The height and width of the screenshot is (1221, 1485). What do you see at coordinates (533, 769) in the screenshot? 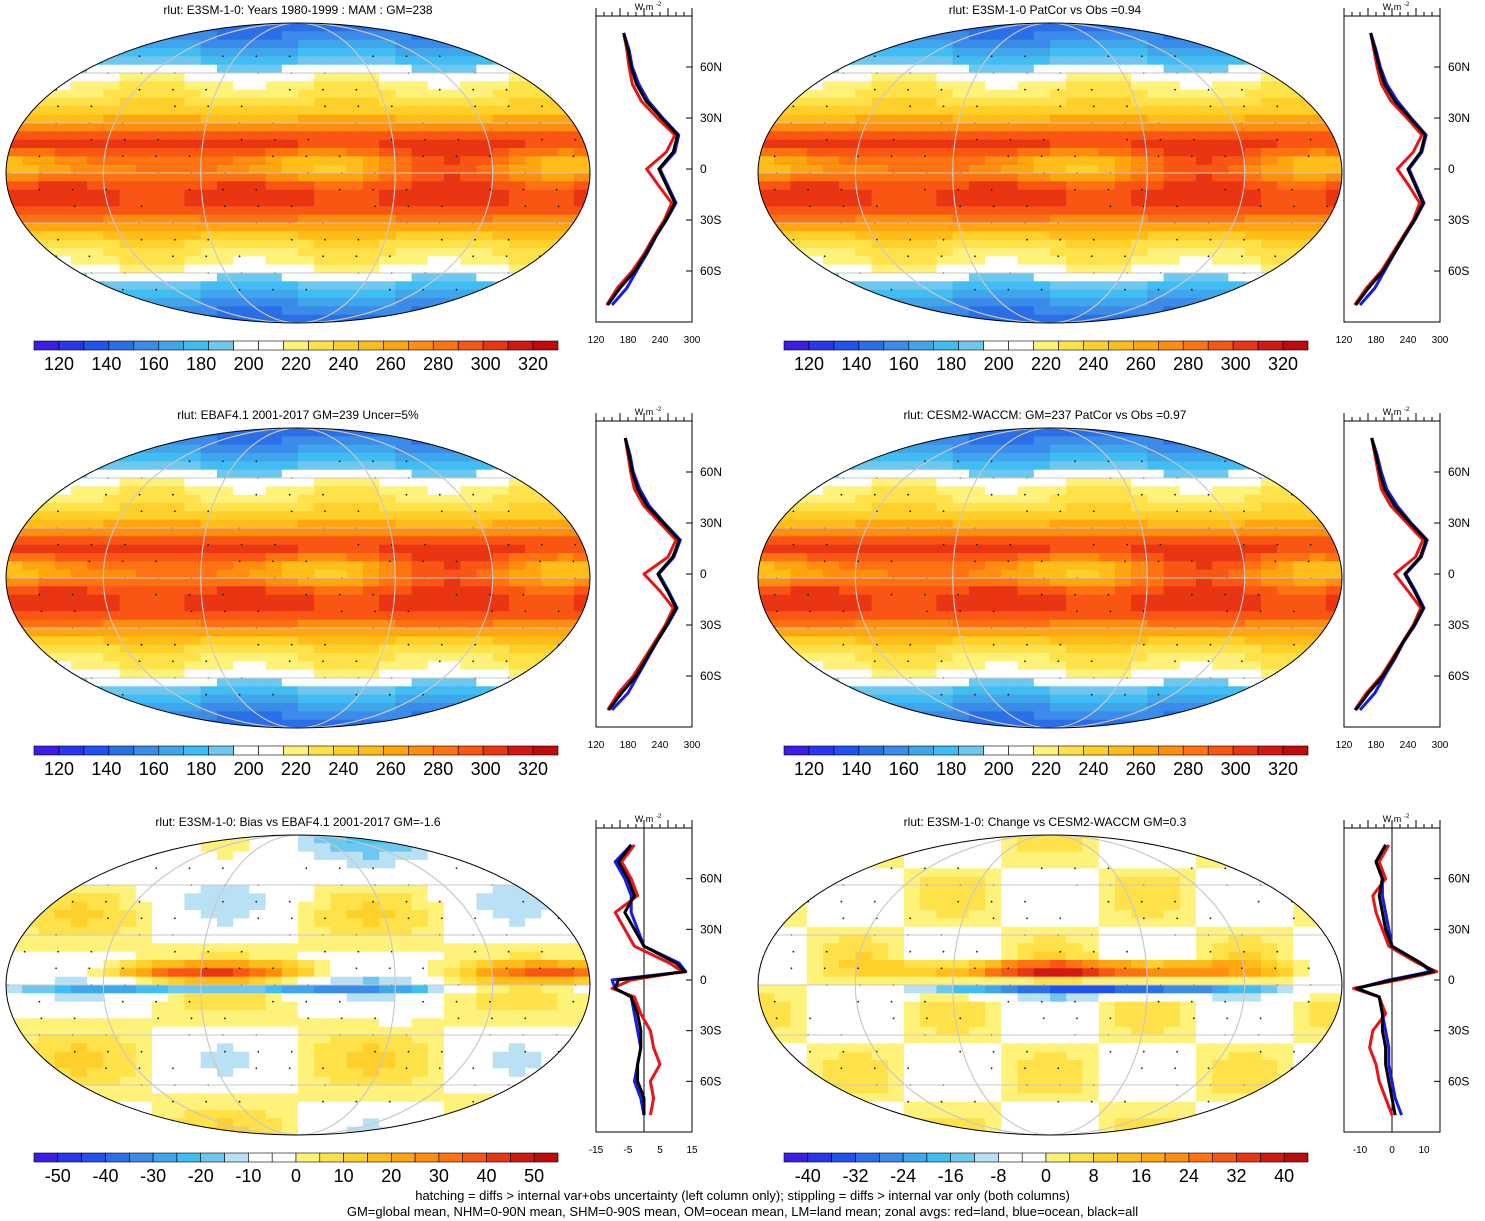
I see `colorbar-label: 320` at bounding box center [533, 769].